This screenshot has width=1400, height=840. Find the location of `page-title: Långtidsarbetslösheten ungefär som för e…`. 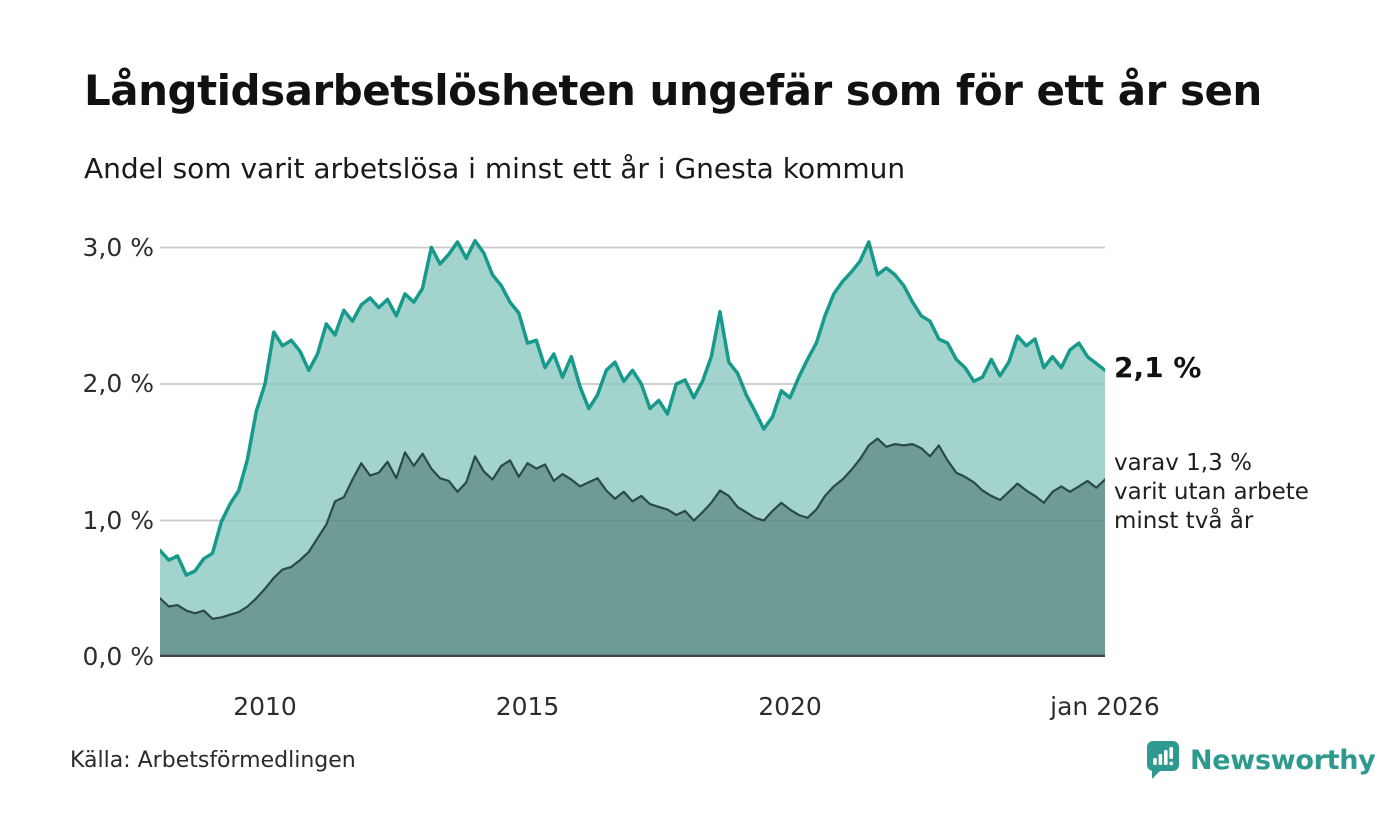

page-title: Långtidsarbetslösheten ungefär som för e… is located at coordinates (673, 90).